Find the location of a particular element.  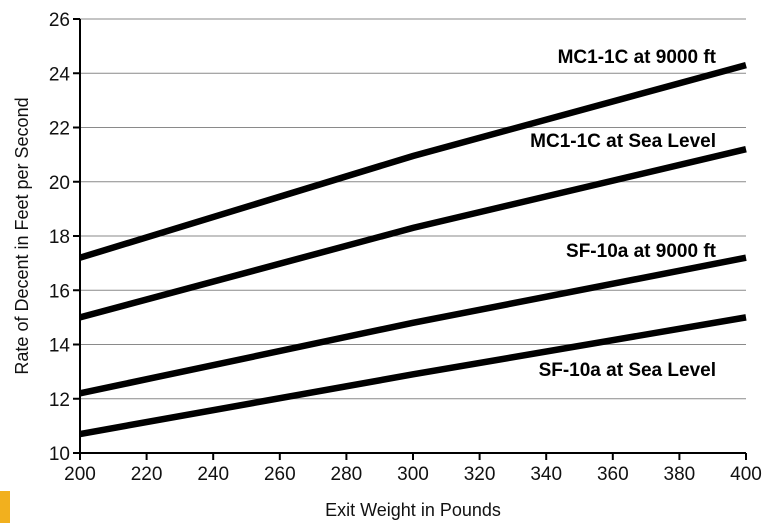

series-label-4: SF-10a at Sea Level is located at coordinates (627, 370).